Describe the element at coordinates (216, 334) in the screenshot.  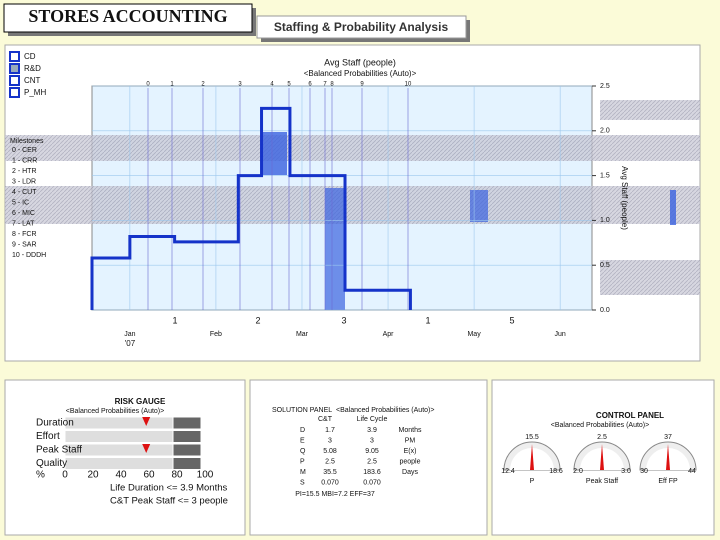
I see `x-tick-label: Feb` at that location.